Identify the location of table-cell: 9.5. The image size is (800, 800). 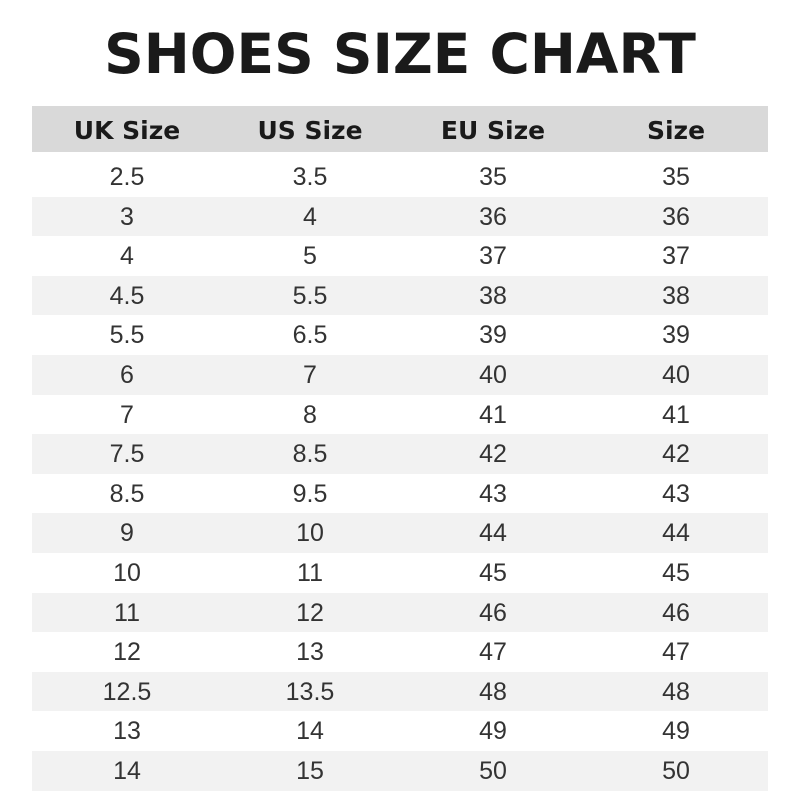
(310, 493).